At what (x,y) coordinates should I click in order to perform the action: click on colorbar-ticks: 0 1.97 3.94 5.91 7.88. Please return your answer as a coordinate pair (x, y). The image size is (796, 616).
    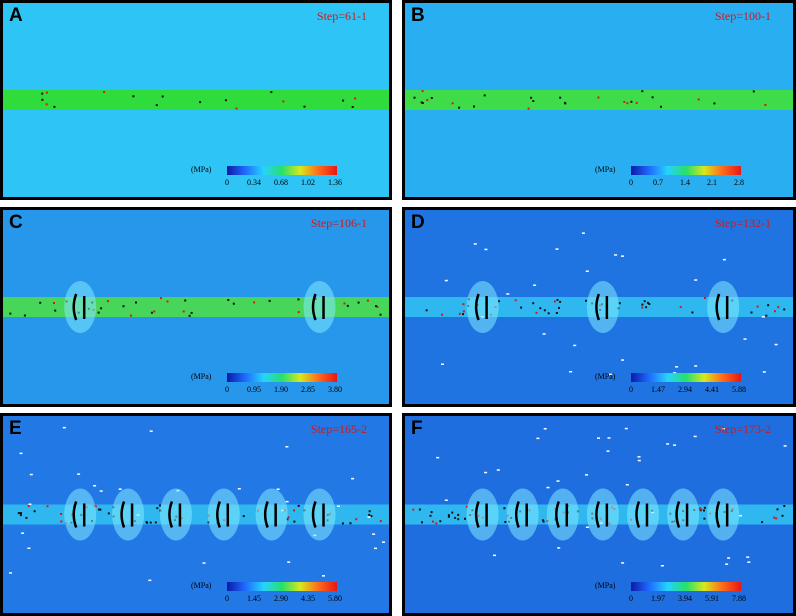
    Looking at the image, I should click on (686, 599).